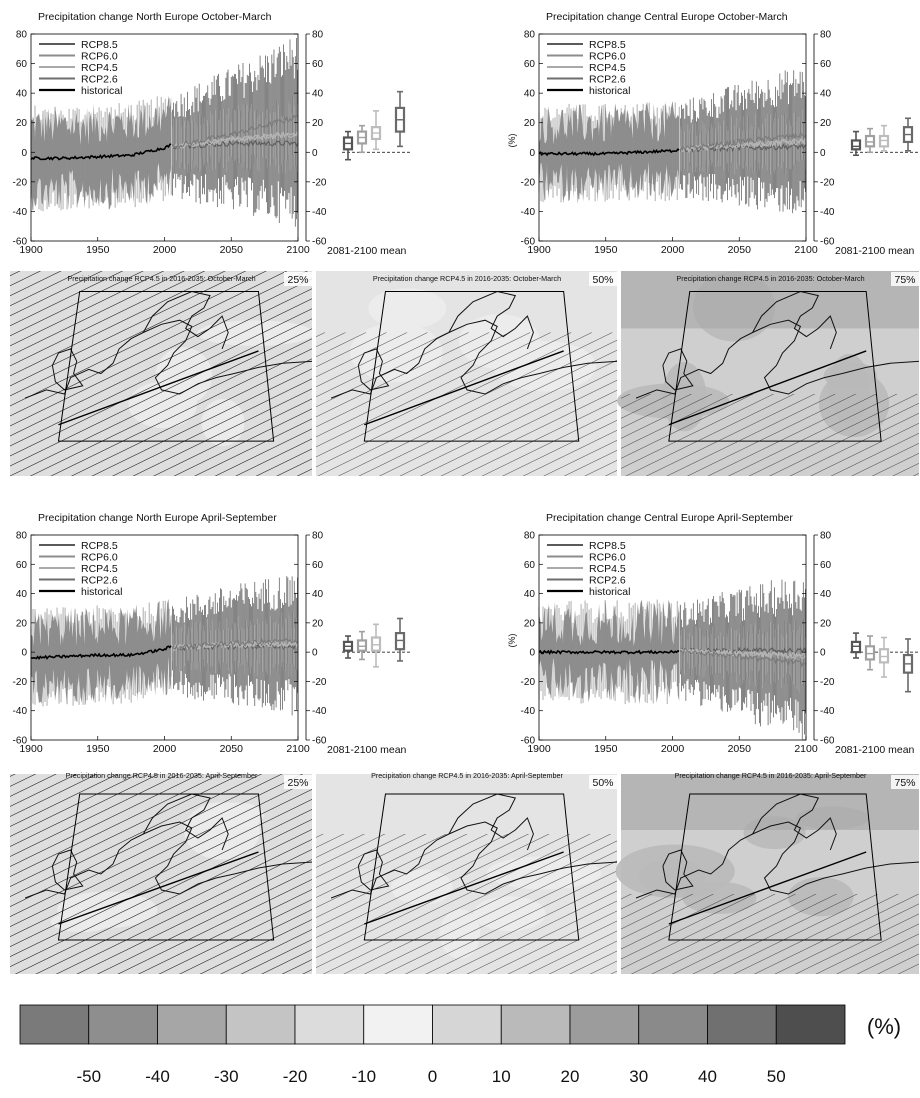  I want to click on y-tick-label-right: -60, so click(319, 242).